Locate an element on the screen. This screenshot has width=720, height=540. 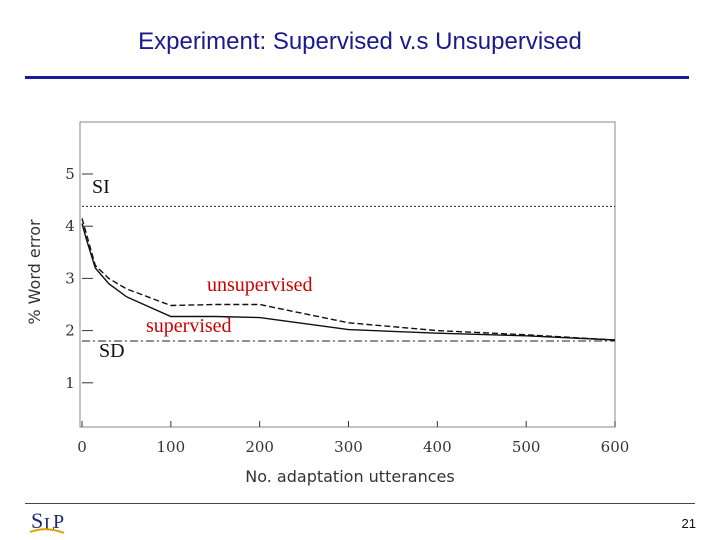
y-tick-label: 2 is located at coordinates (70, 331).